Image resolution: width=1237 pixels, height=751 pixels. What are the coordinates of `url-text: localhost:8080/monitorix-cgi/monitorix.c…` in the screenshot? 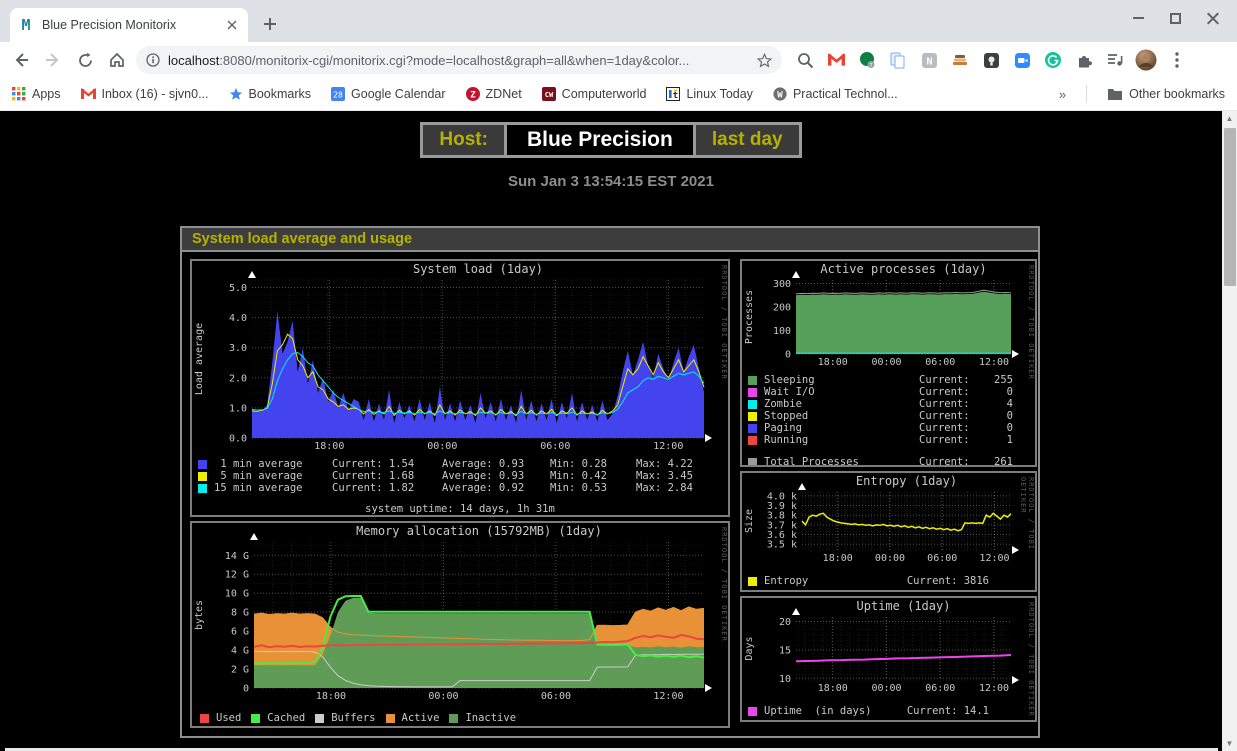 It's located at (458, 60).